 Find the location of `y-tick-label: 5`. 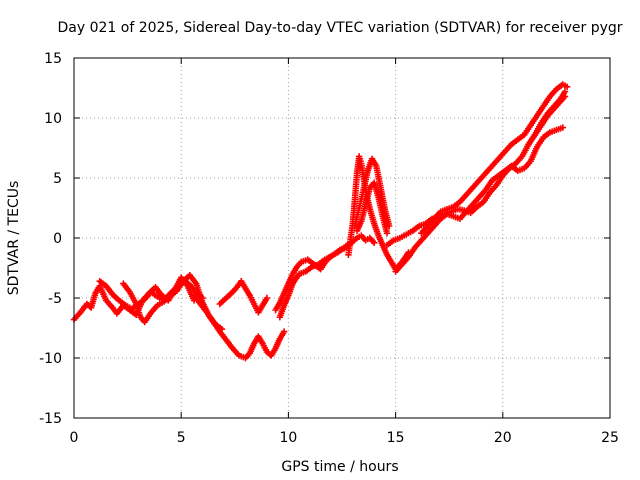

y-tick-label: 5 is located at coordinates (57, 179).